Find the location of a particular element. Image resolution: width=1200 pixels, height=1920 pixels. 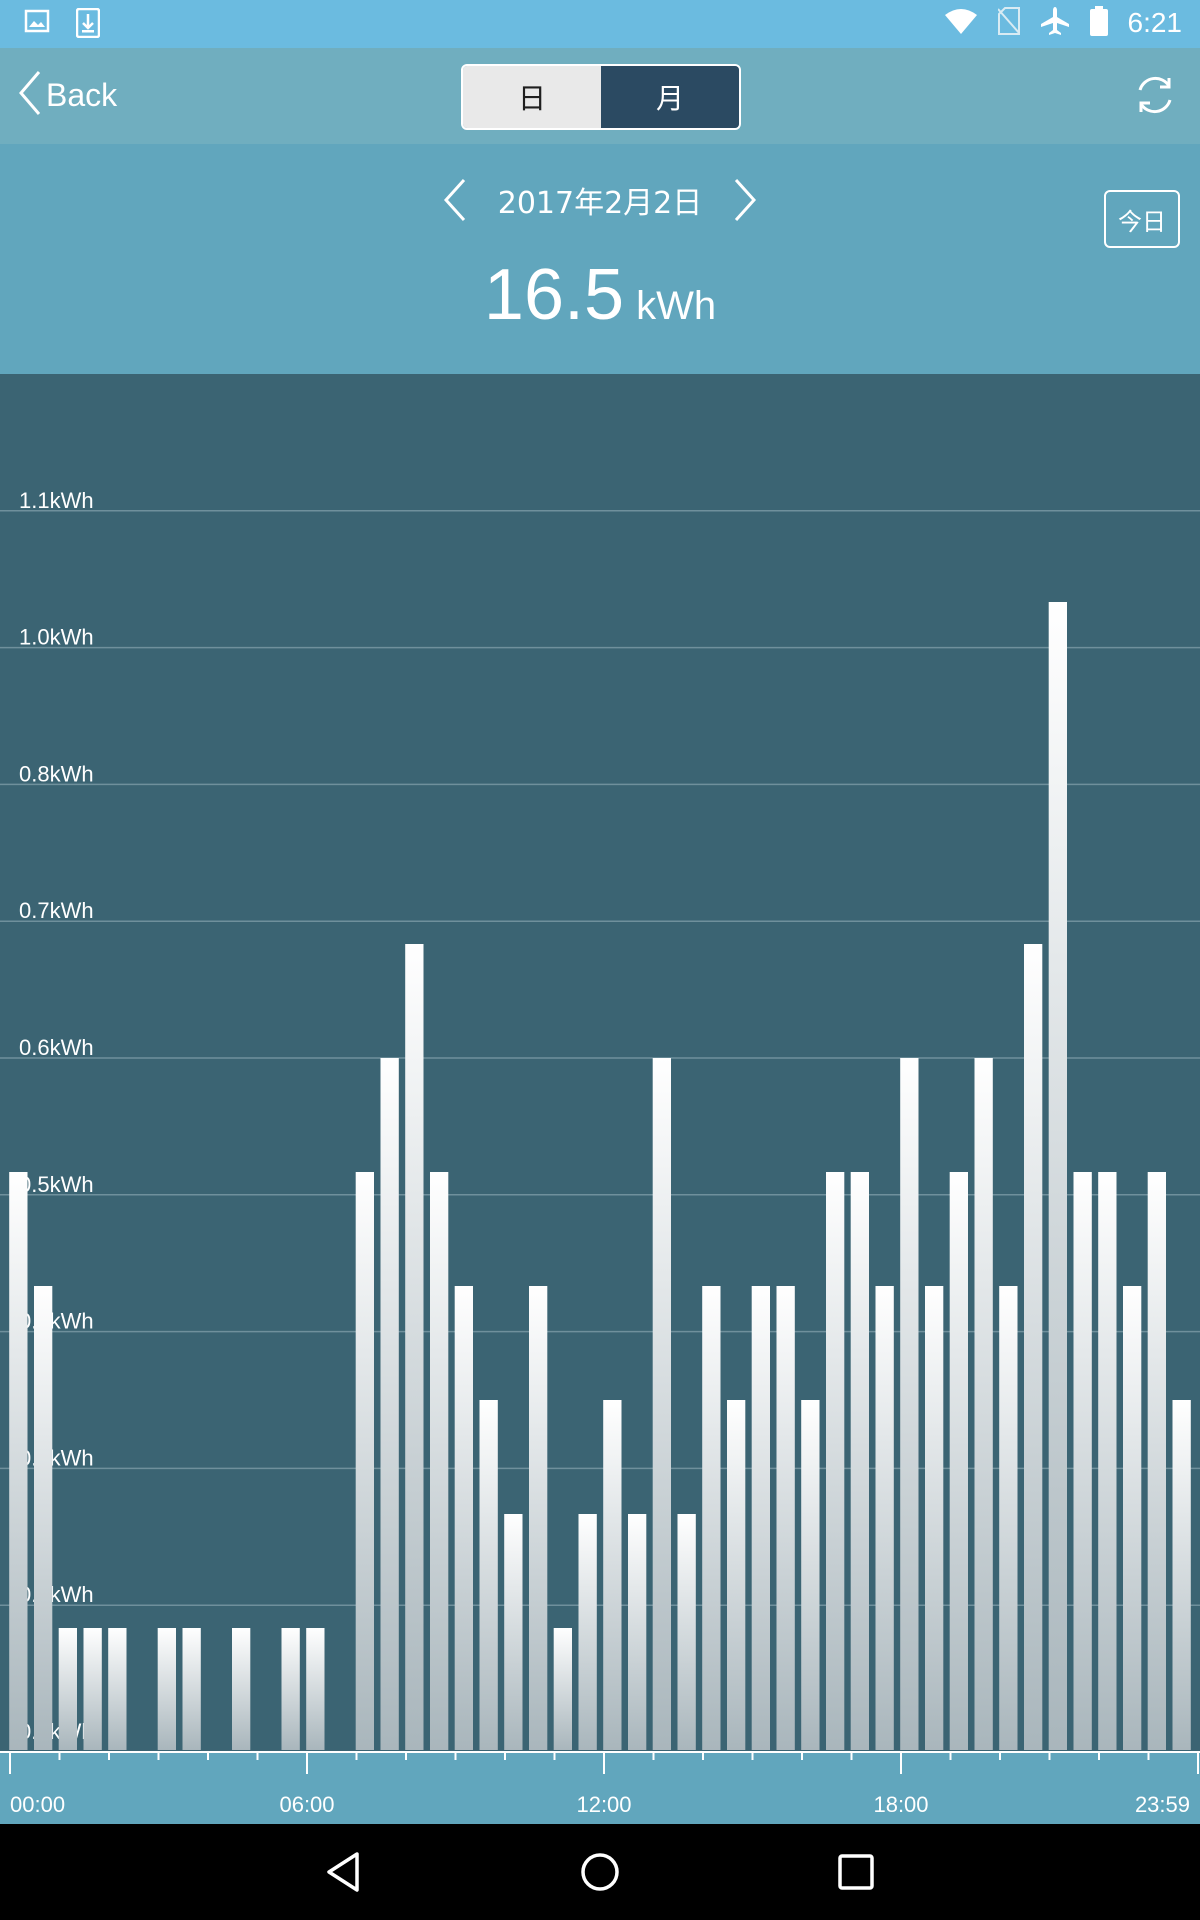

total-energy: 16.5 kWh is located at coordinates (600, 295).